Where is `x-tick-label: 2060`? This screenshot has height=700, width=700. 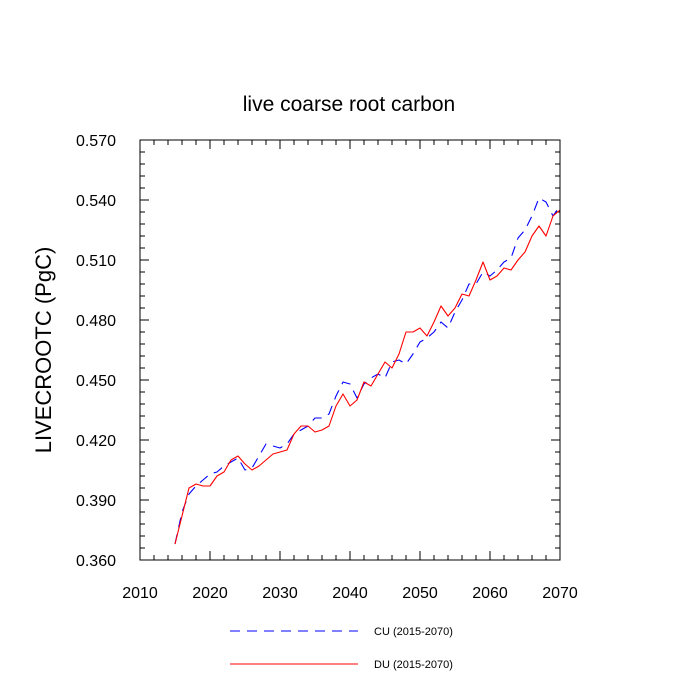 x-tick-label: 2060 is located at coordinates (490, 593).